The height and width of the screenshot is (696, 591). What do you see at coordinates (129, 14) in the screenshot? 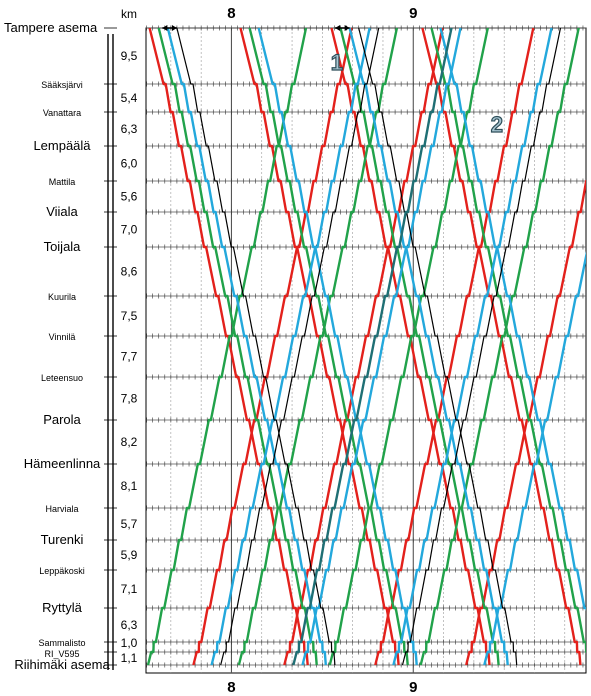
I see `km-header: km` at bounding box center [129, 14].